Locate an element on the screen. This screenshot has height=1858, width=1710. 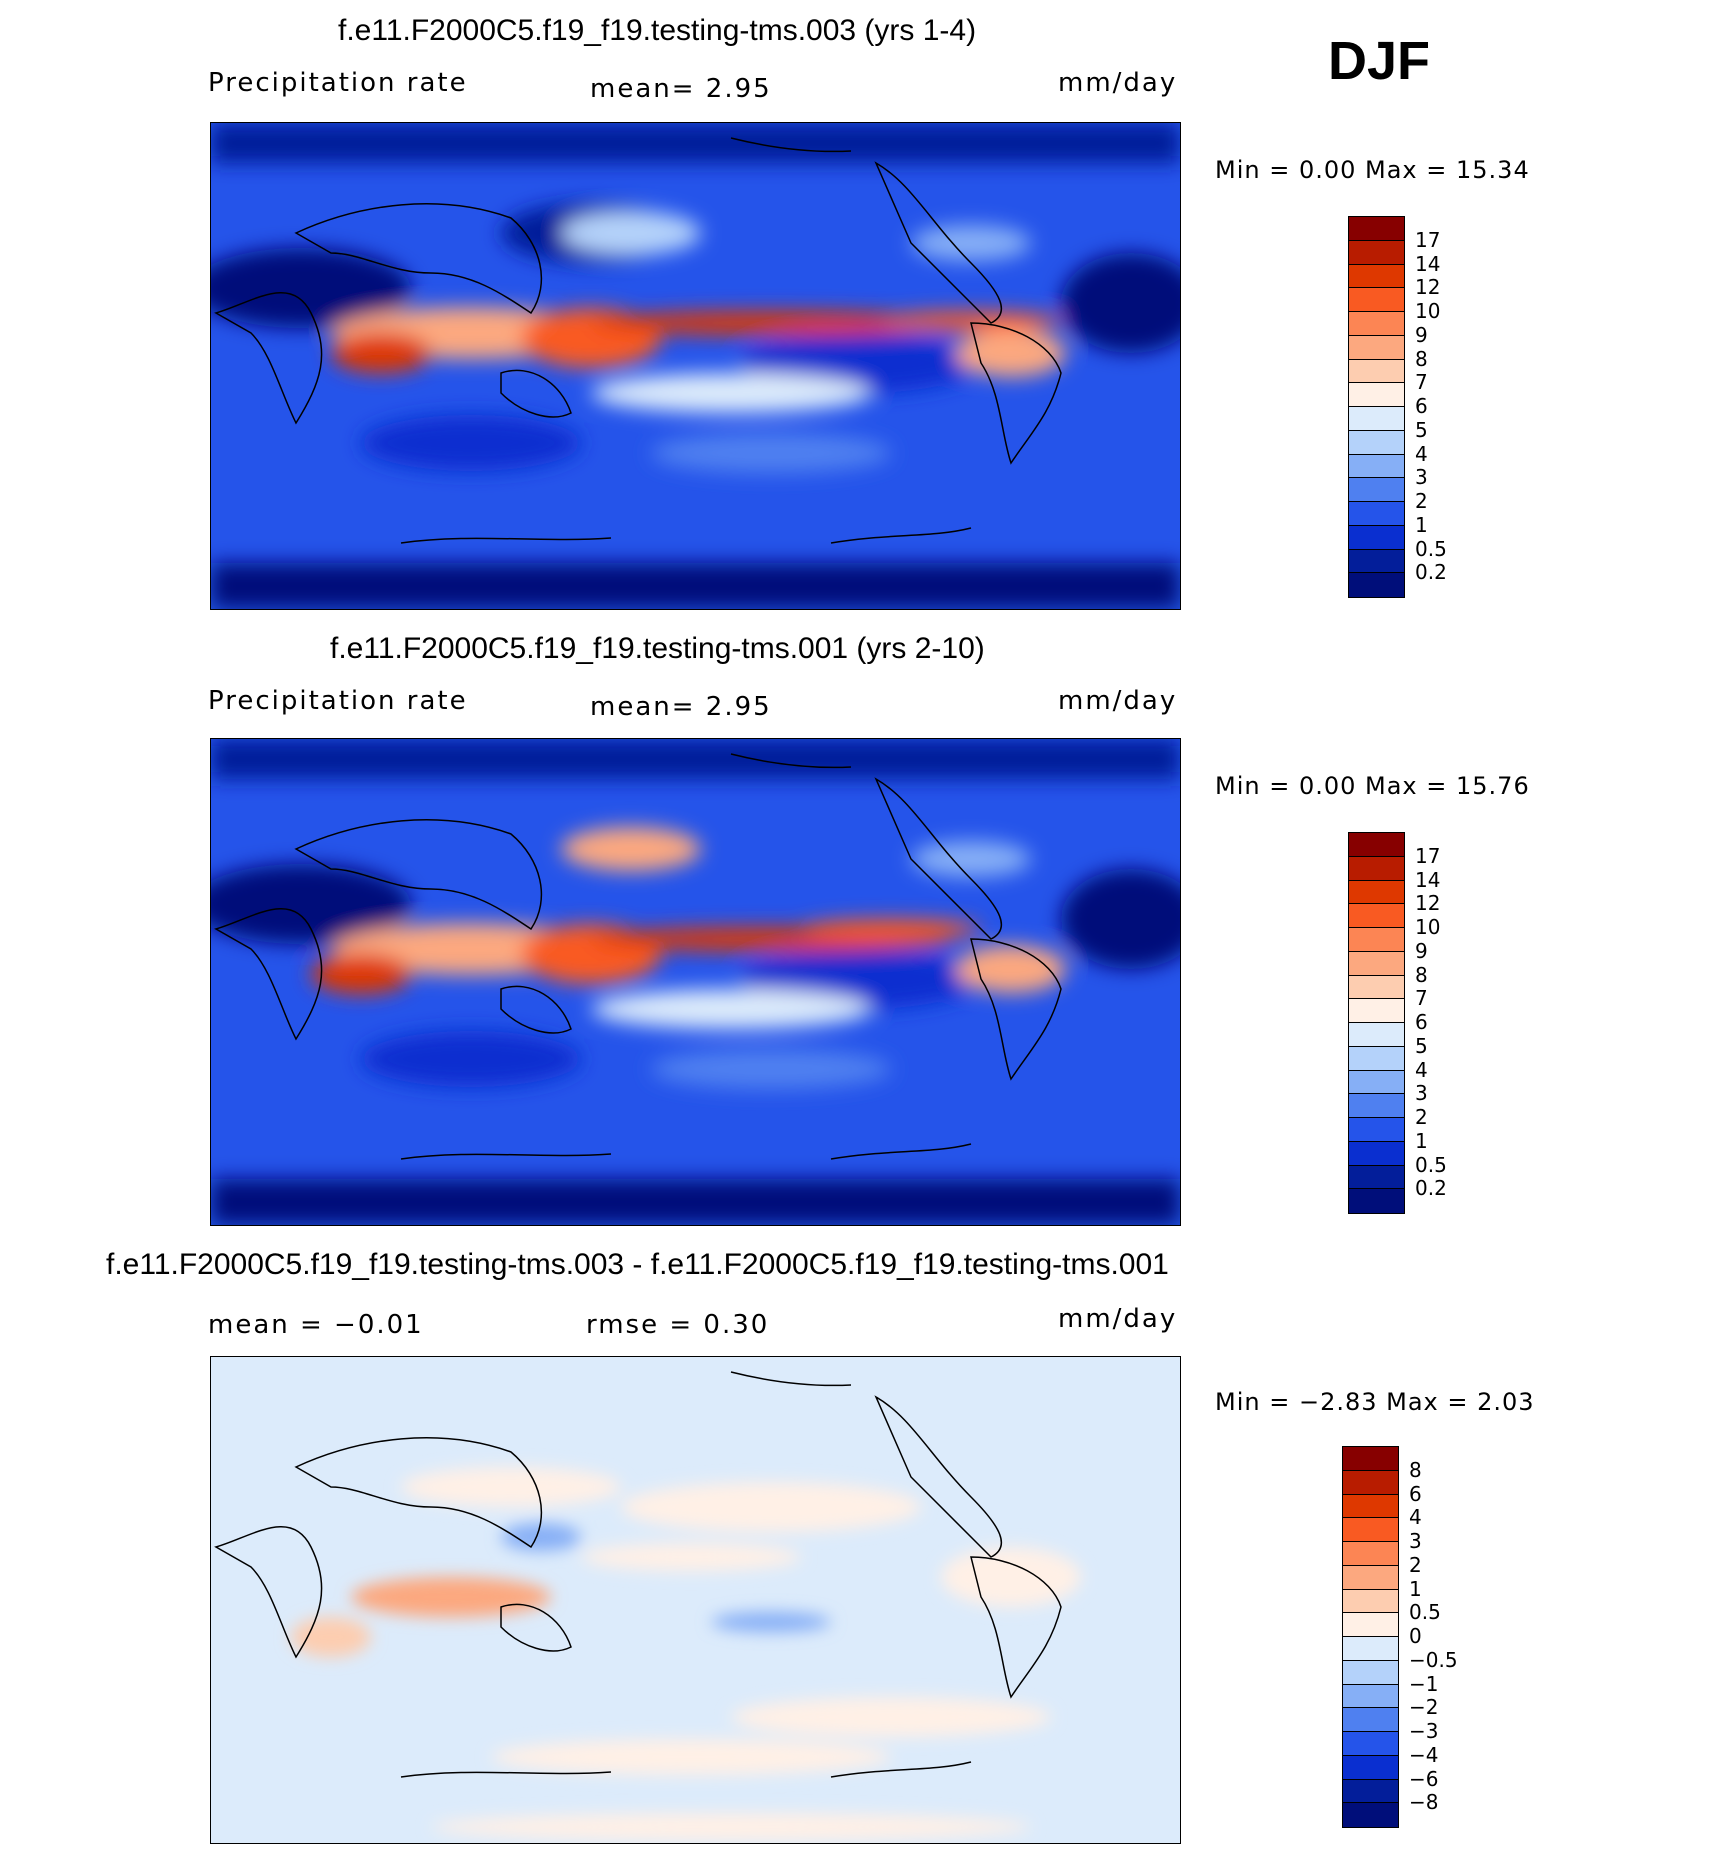
colorbar-tick-label: −1 is located at coordinates (1424, 1683).